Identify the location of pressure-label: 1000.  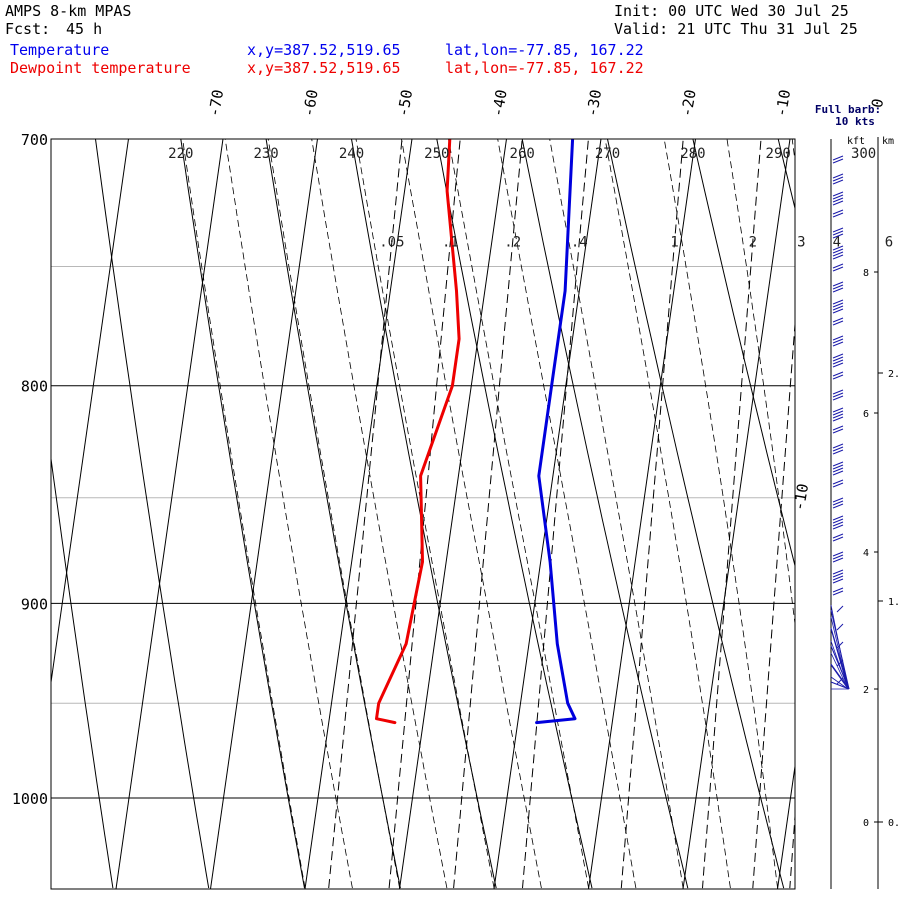
(30, 799).